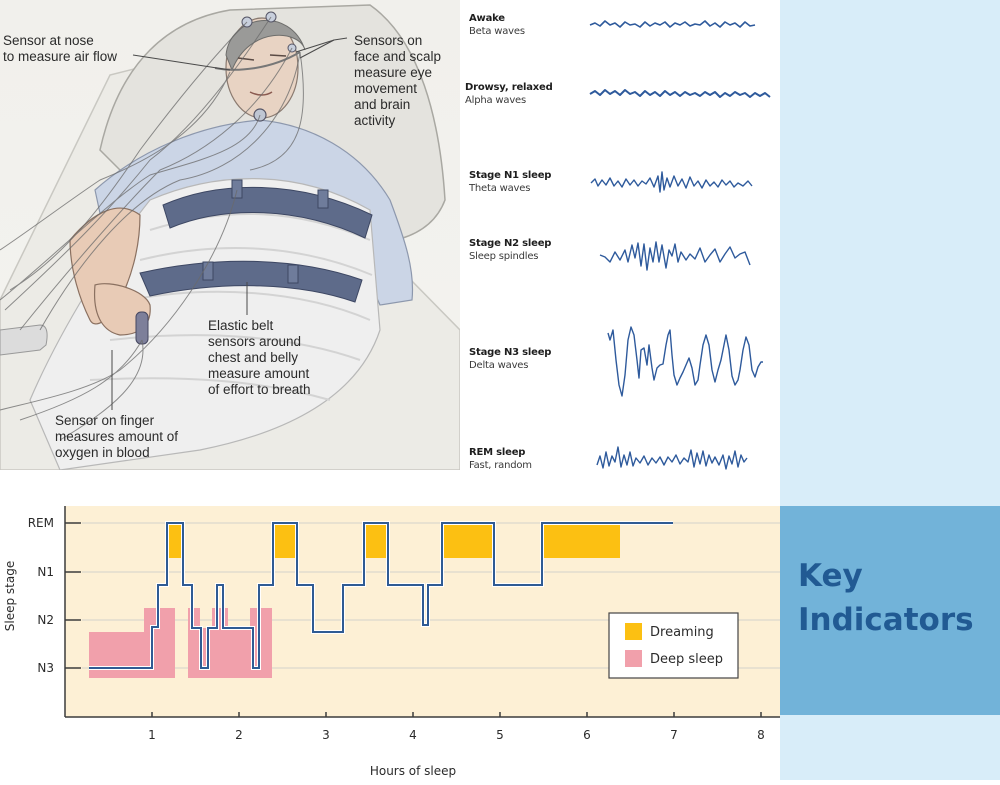  I want to click on eeg-wave-label: Sleep spindles, so click(504, 256).